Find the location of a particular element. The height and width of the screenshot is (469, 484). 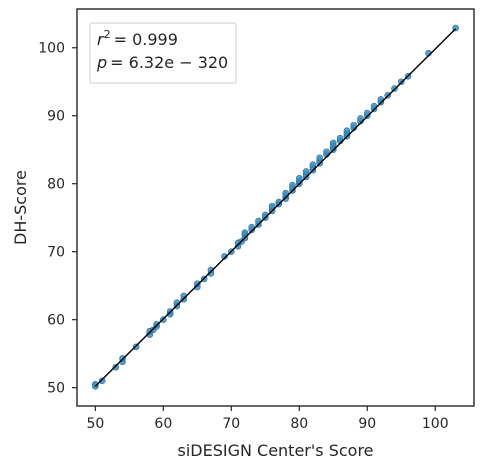

y-tick-label: 80 is located at coordinates (56, 185).